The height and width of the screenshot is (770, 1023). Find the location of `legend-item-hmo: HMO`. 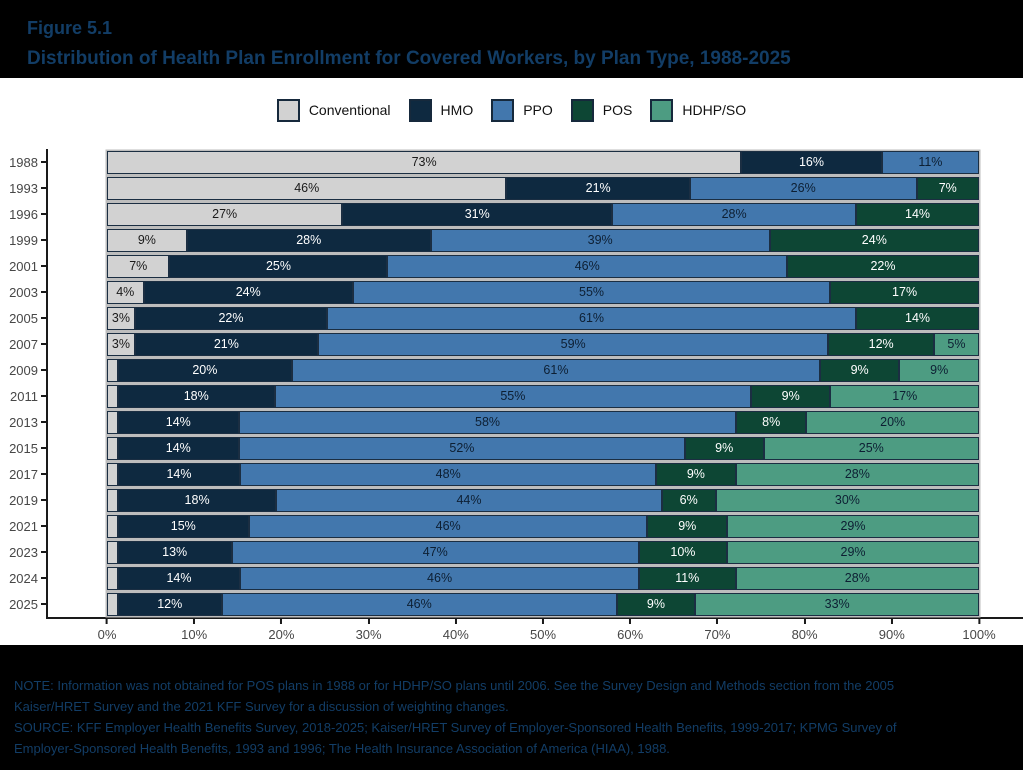

legend-item-hmo: HMO is located at coordinates (441, 110).